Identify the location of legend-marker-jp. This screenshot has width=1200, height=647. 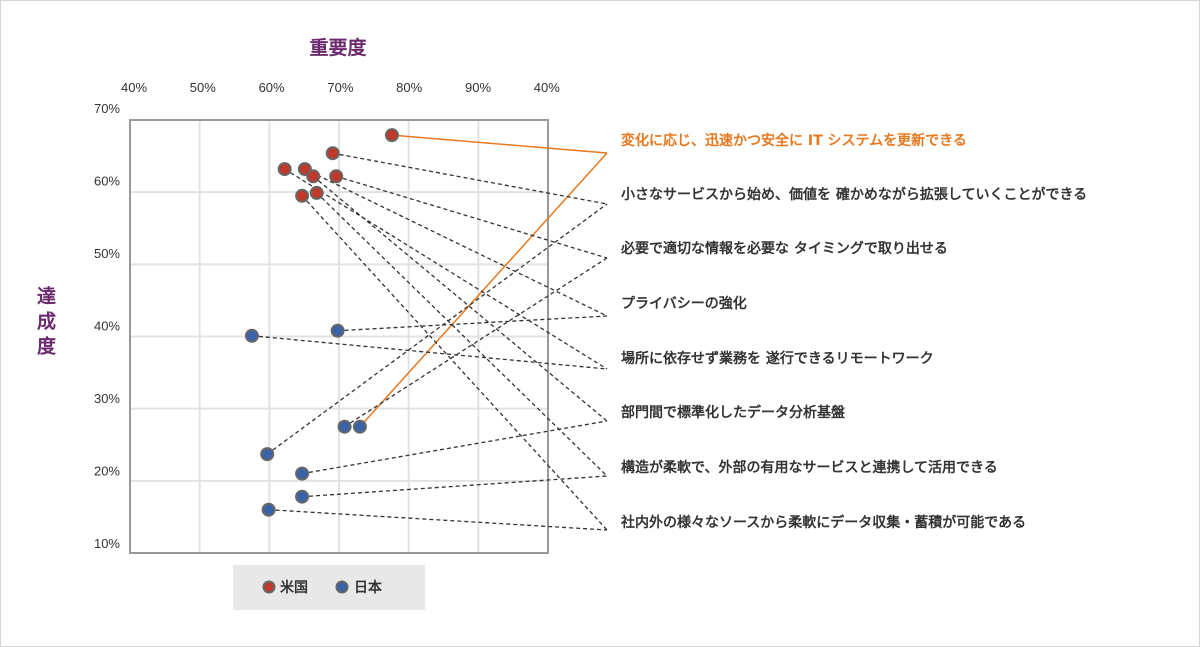
(342, 587).